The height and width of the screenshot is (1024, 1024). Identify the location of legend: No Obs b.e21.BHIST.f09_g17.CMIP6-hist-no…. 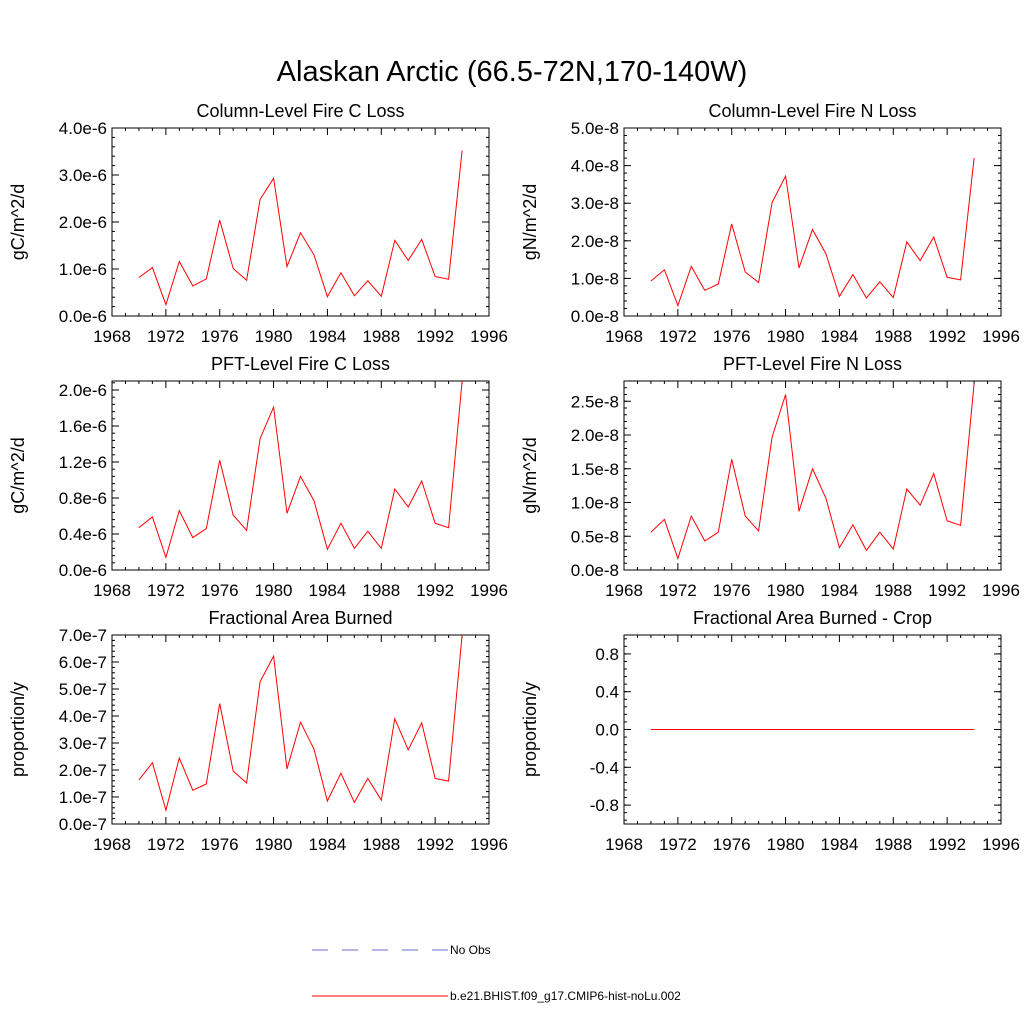
(496, 973).